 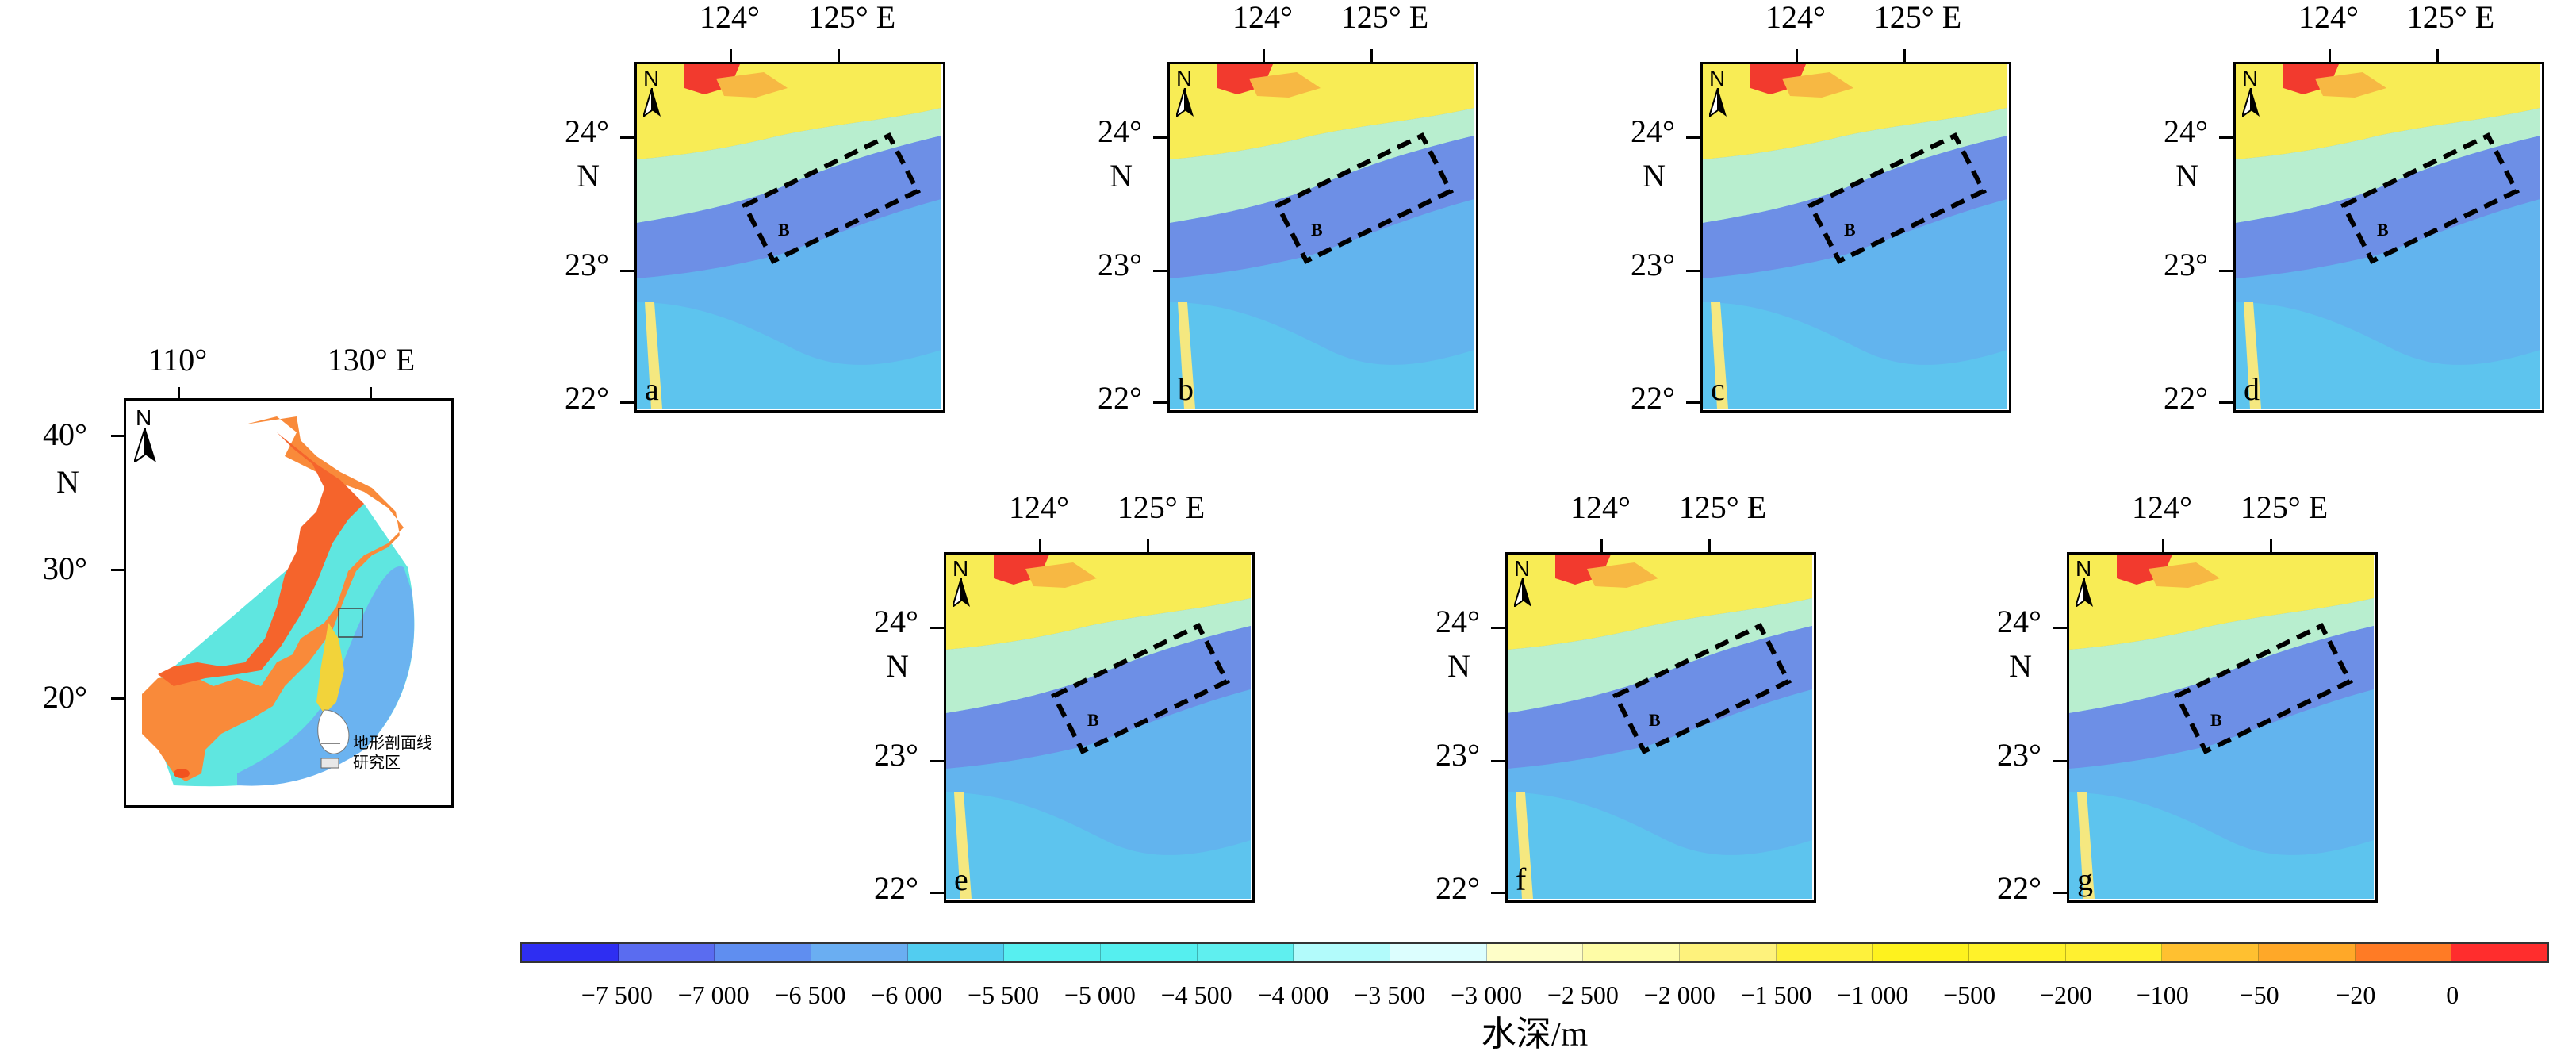 What do you see at coordinates (2356, 994) in the screenshot?
I see `colorbar-tick-label: −20` at bounding box center [2356, 994].